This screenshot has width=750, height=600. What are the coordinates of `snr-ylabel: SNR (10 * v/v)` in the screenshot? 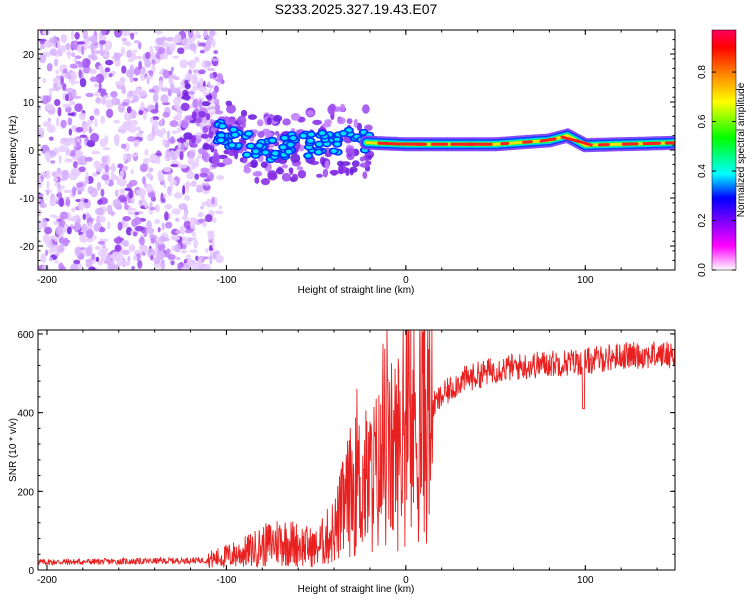 It's located at (13, 450).